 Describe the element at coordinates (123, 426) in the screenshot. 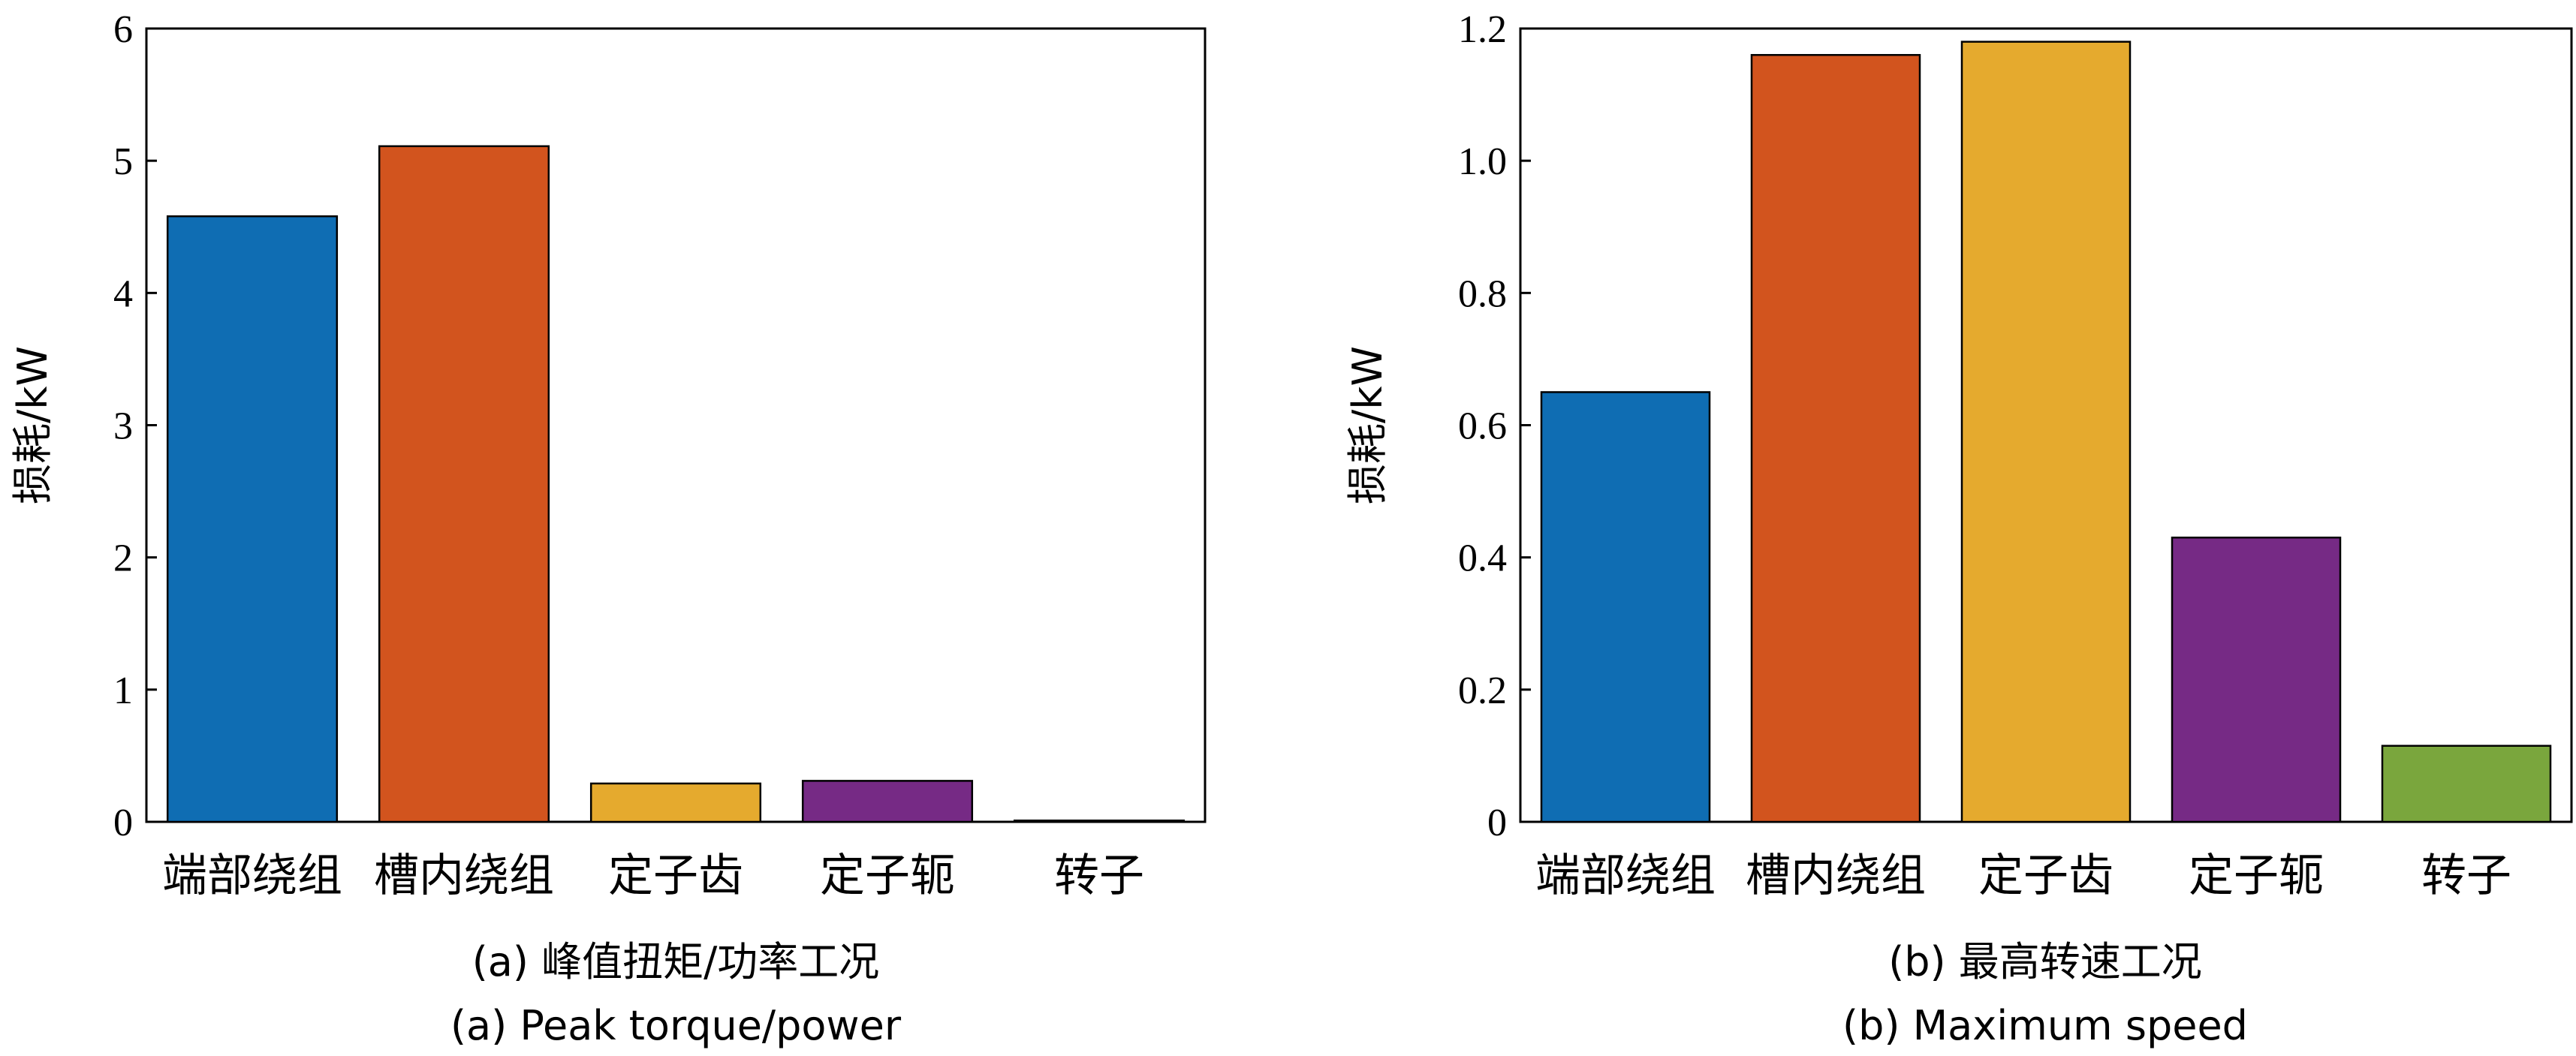

I see `y-tick-label: 3` at that location.